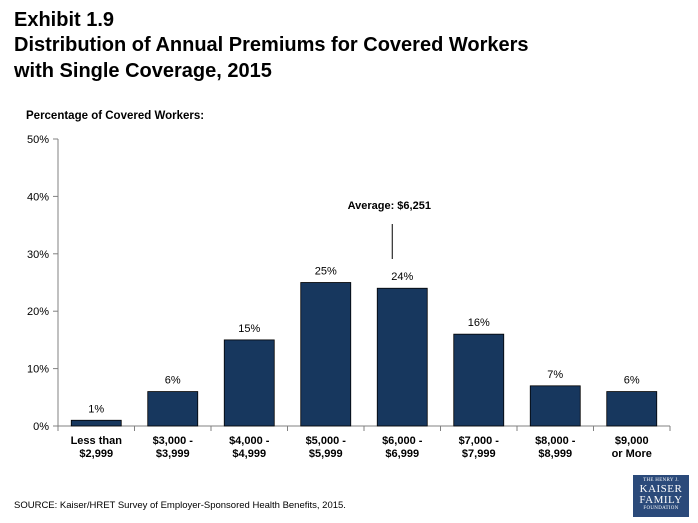 The width and height of the screenshot is (698, 523). Describe the element at coordinates (661, 480) in the screenshot. I see `logo-line-1: THE HENRY J.` at that location.